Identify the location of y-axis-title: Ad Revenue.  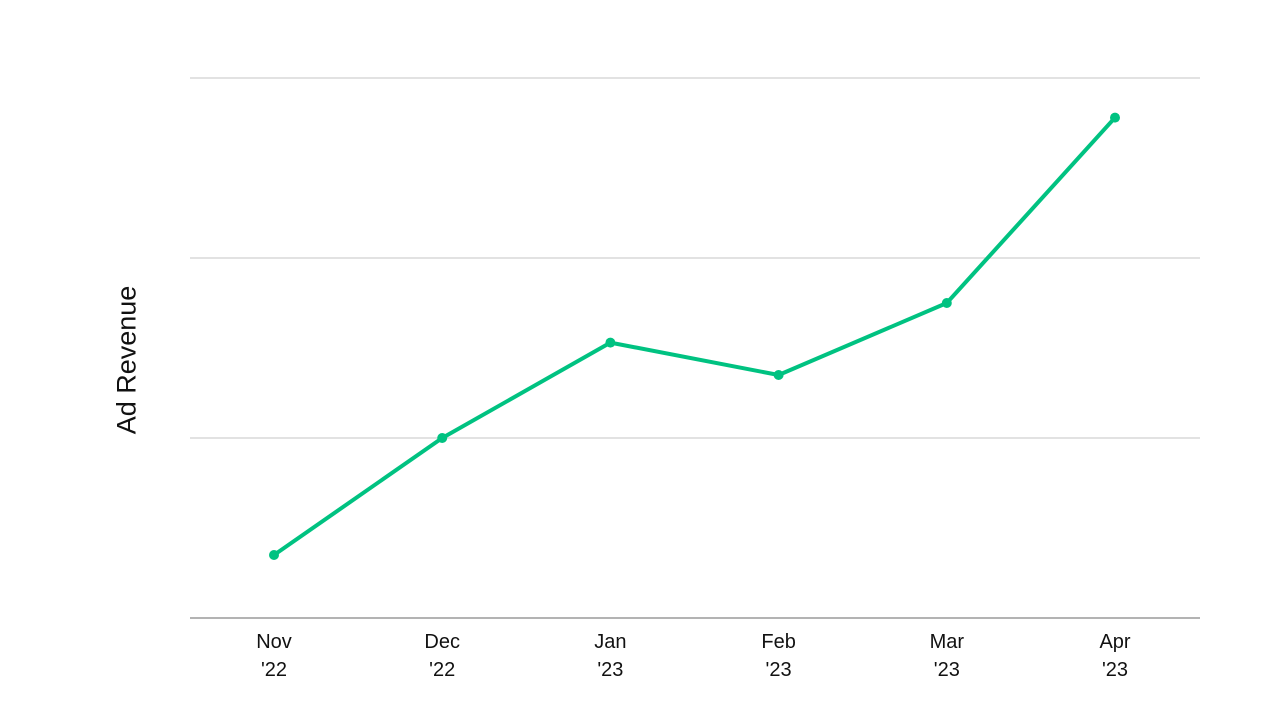
(126, 360).